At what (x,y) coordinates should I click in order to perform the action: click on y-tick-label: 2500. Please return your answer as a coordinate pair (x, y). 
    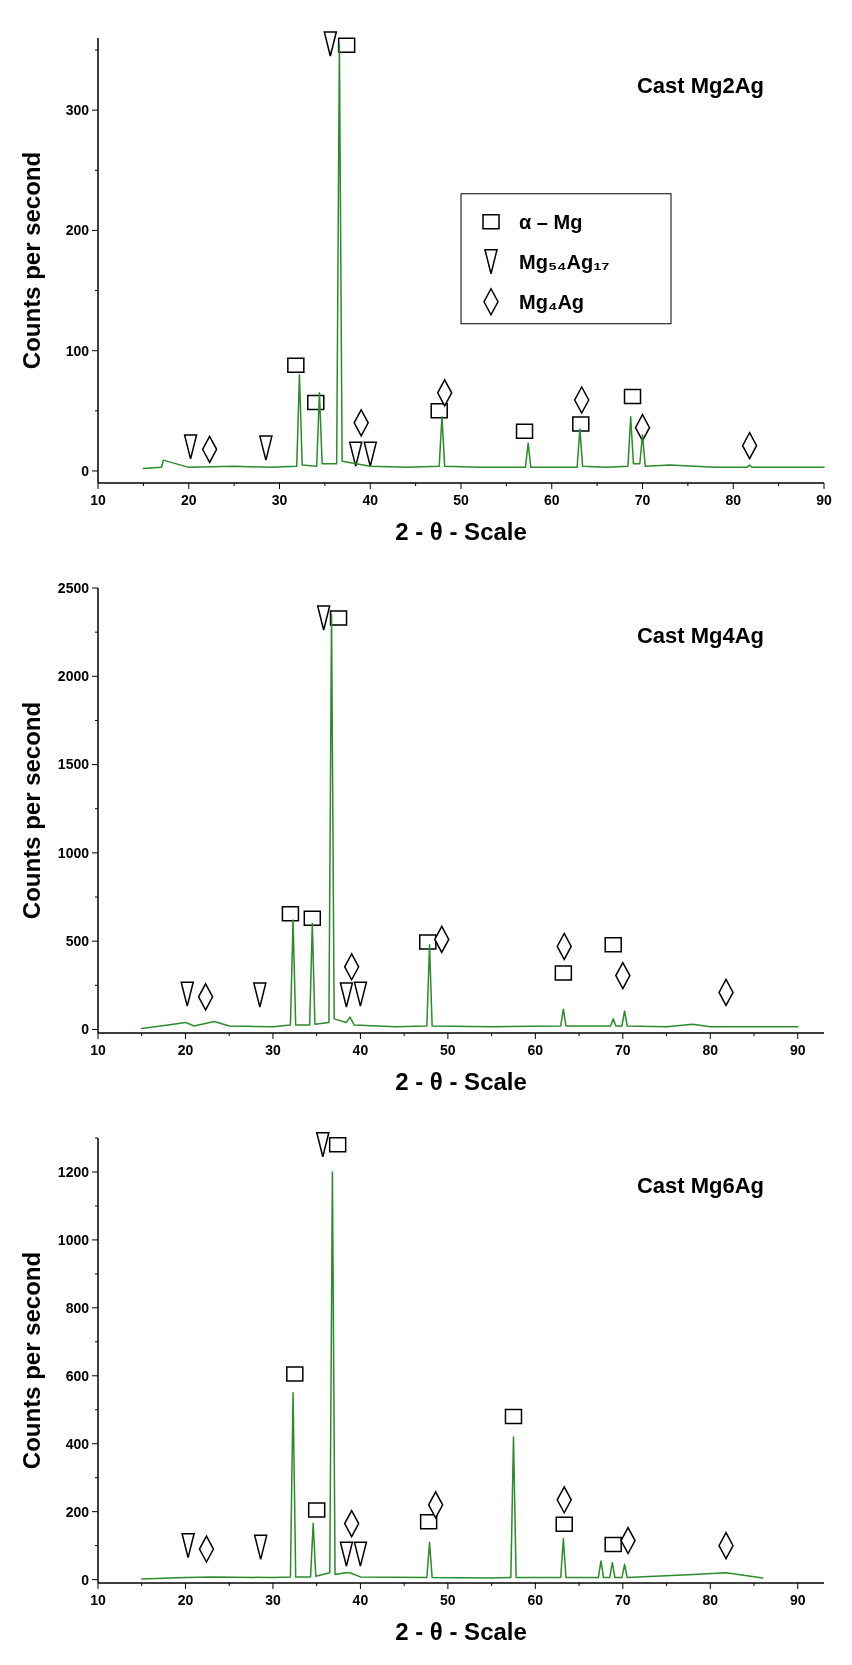
    Looking at the image, I should click on (73, 587).